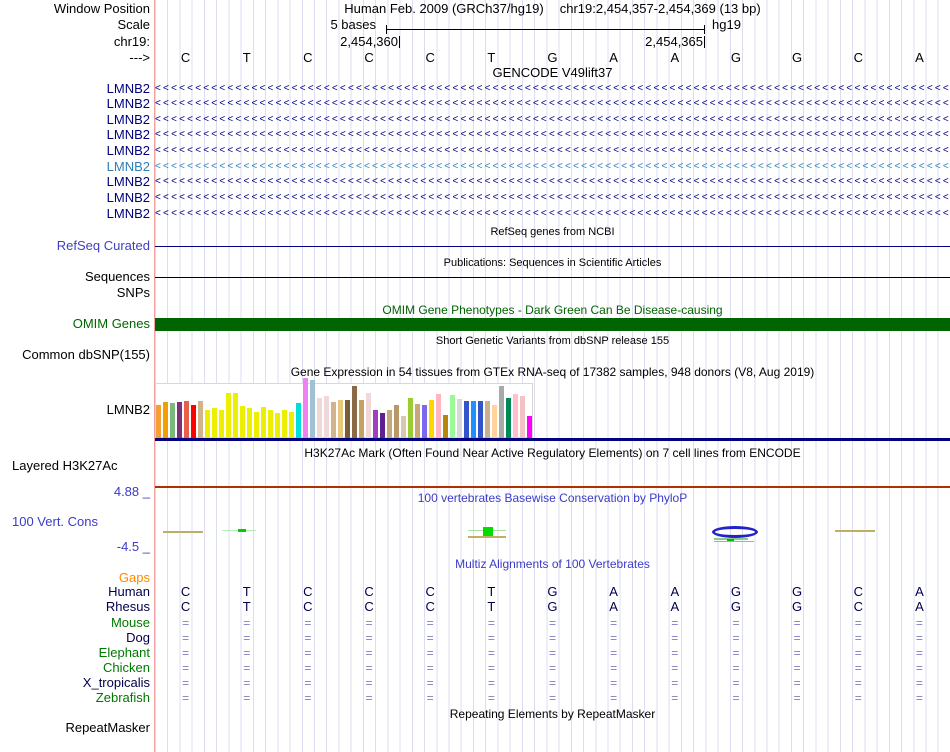 Image resolution: width=950 pixels, height=752 pixels. I want to click on repeatmasker-label: RepeatMasker, so click(107, 727).